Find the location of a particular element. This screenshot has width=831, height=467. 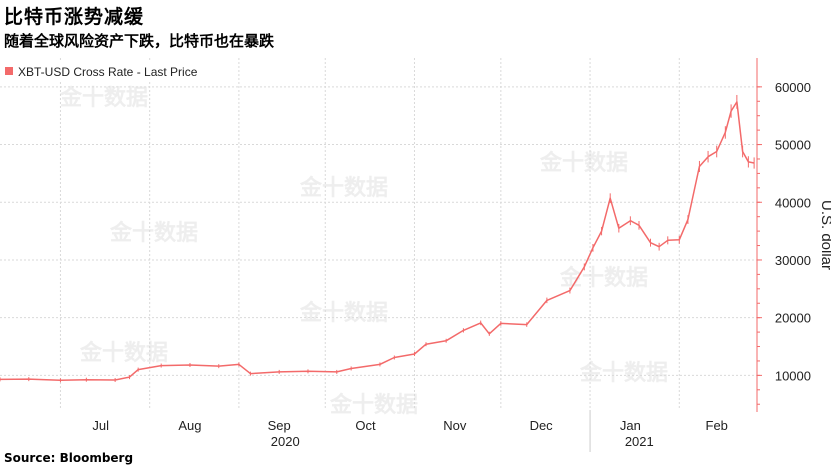

x-tick-label: Nov is located at coordinates (455, 425).